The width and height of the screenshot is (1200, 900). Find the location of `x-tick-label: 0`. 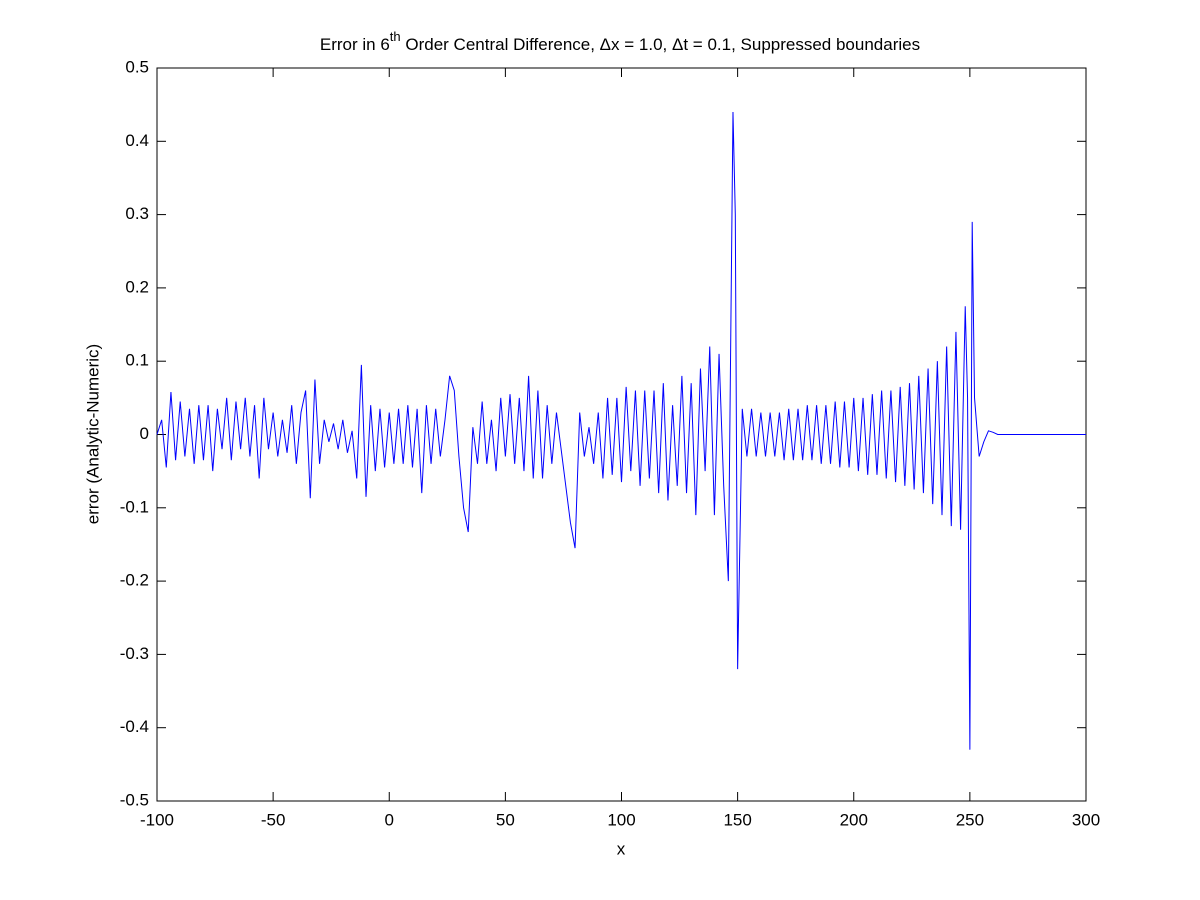

x-tick-label: 0 is located at coordinates (389, 819).